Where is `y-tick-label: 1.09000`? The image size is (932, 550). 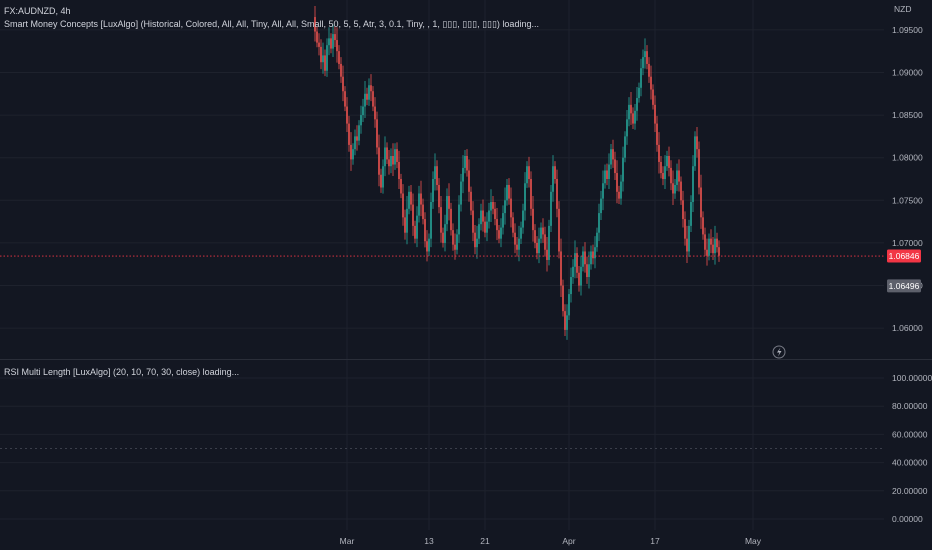 y-tick-label: 1.09000 is located at coordinates (907, 72).